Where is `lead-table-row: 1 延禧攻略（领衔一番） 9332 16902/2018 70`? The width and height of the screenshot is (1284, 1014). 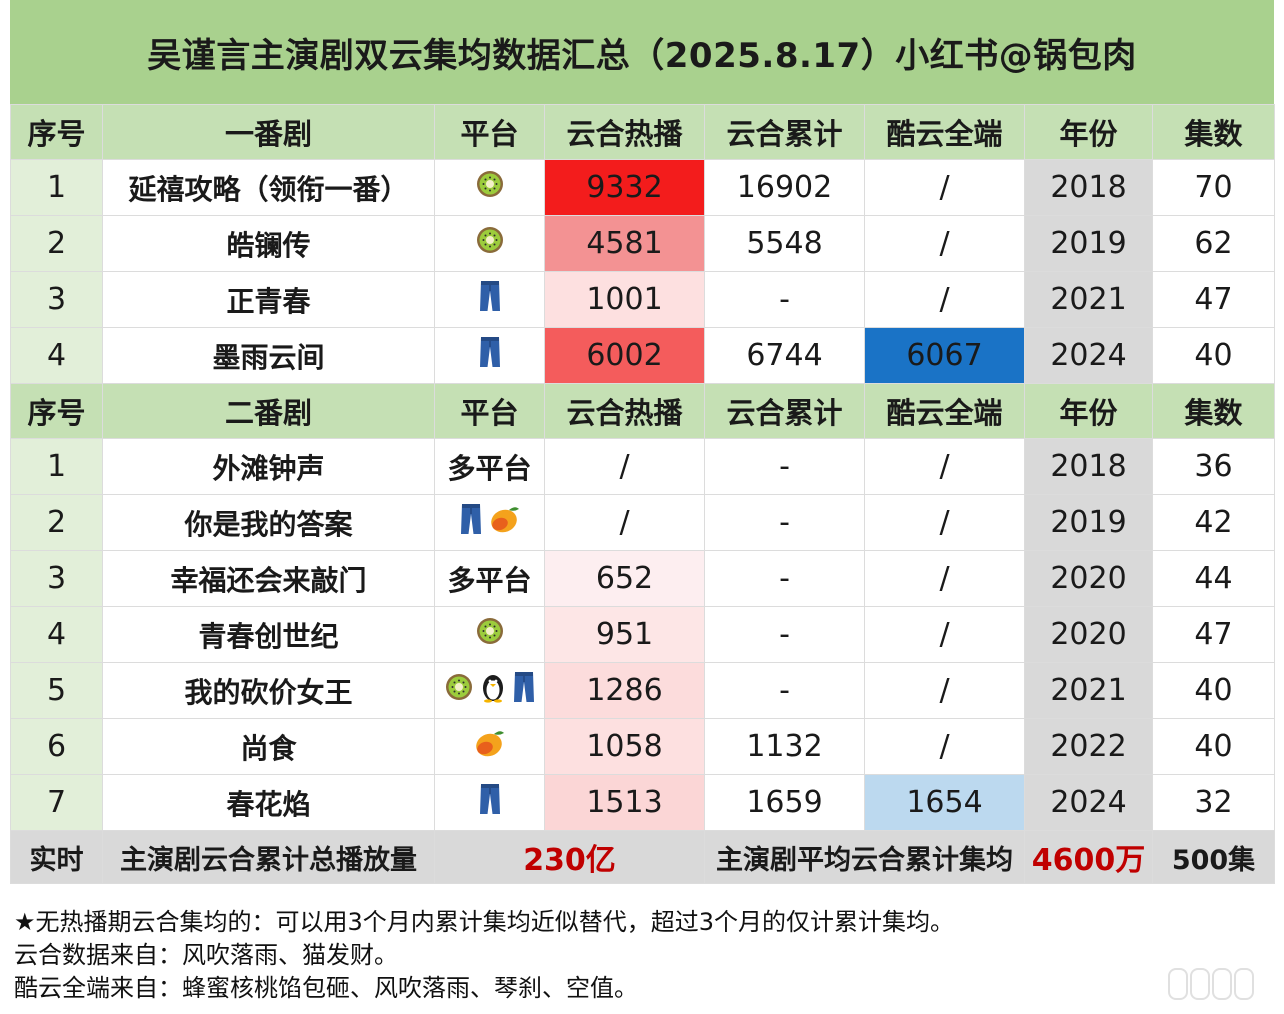
lead-table-row: 1 延禧攻略（领衔一番） 9332 16902/2018 70 is located at coordinates (642, 187).